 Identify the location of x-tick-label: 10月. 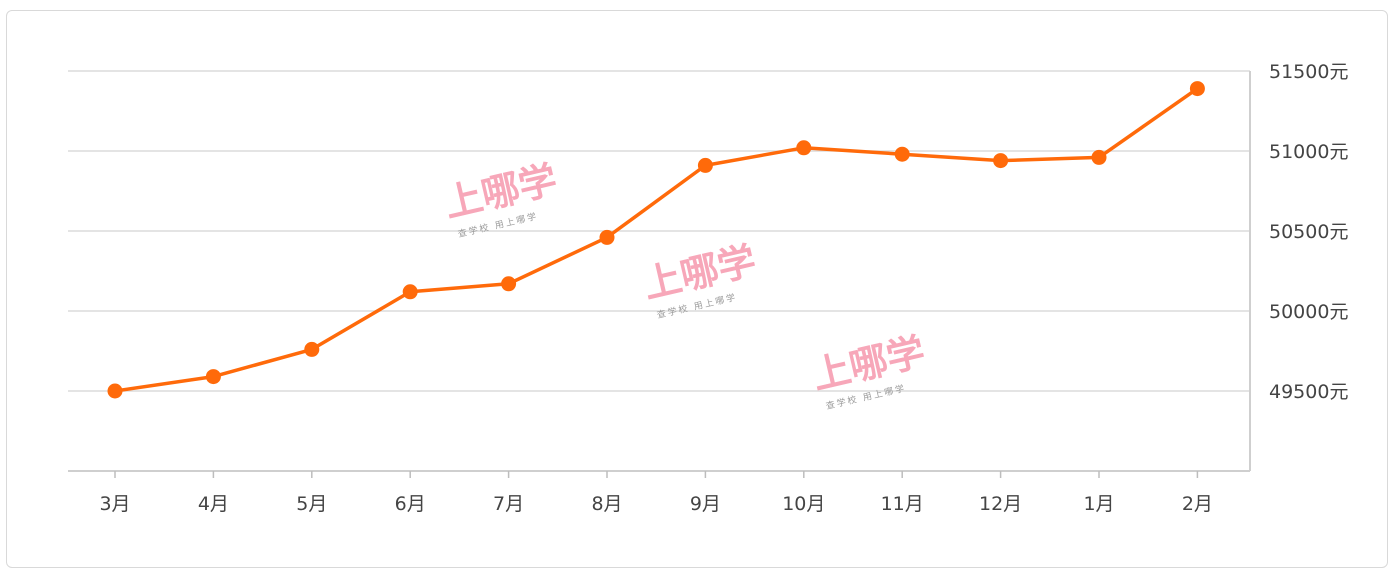
(803, 504).